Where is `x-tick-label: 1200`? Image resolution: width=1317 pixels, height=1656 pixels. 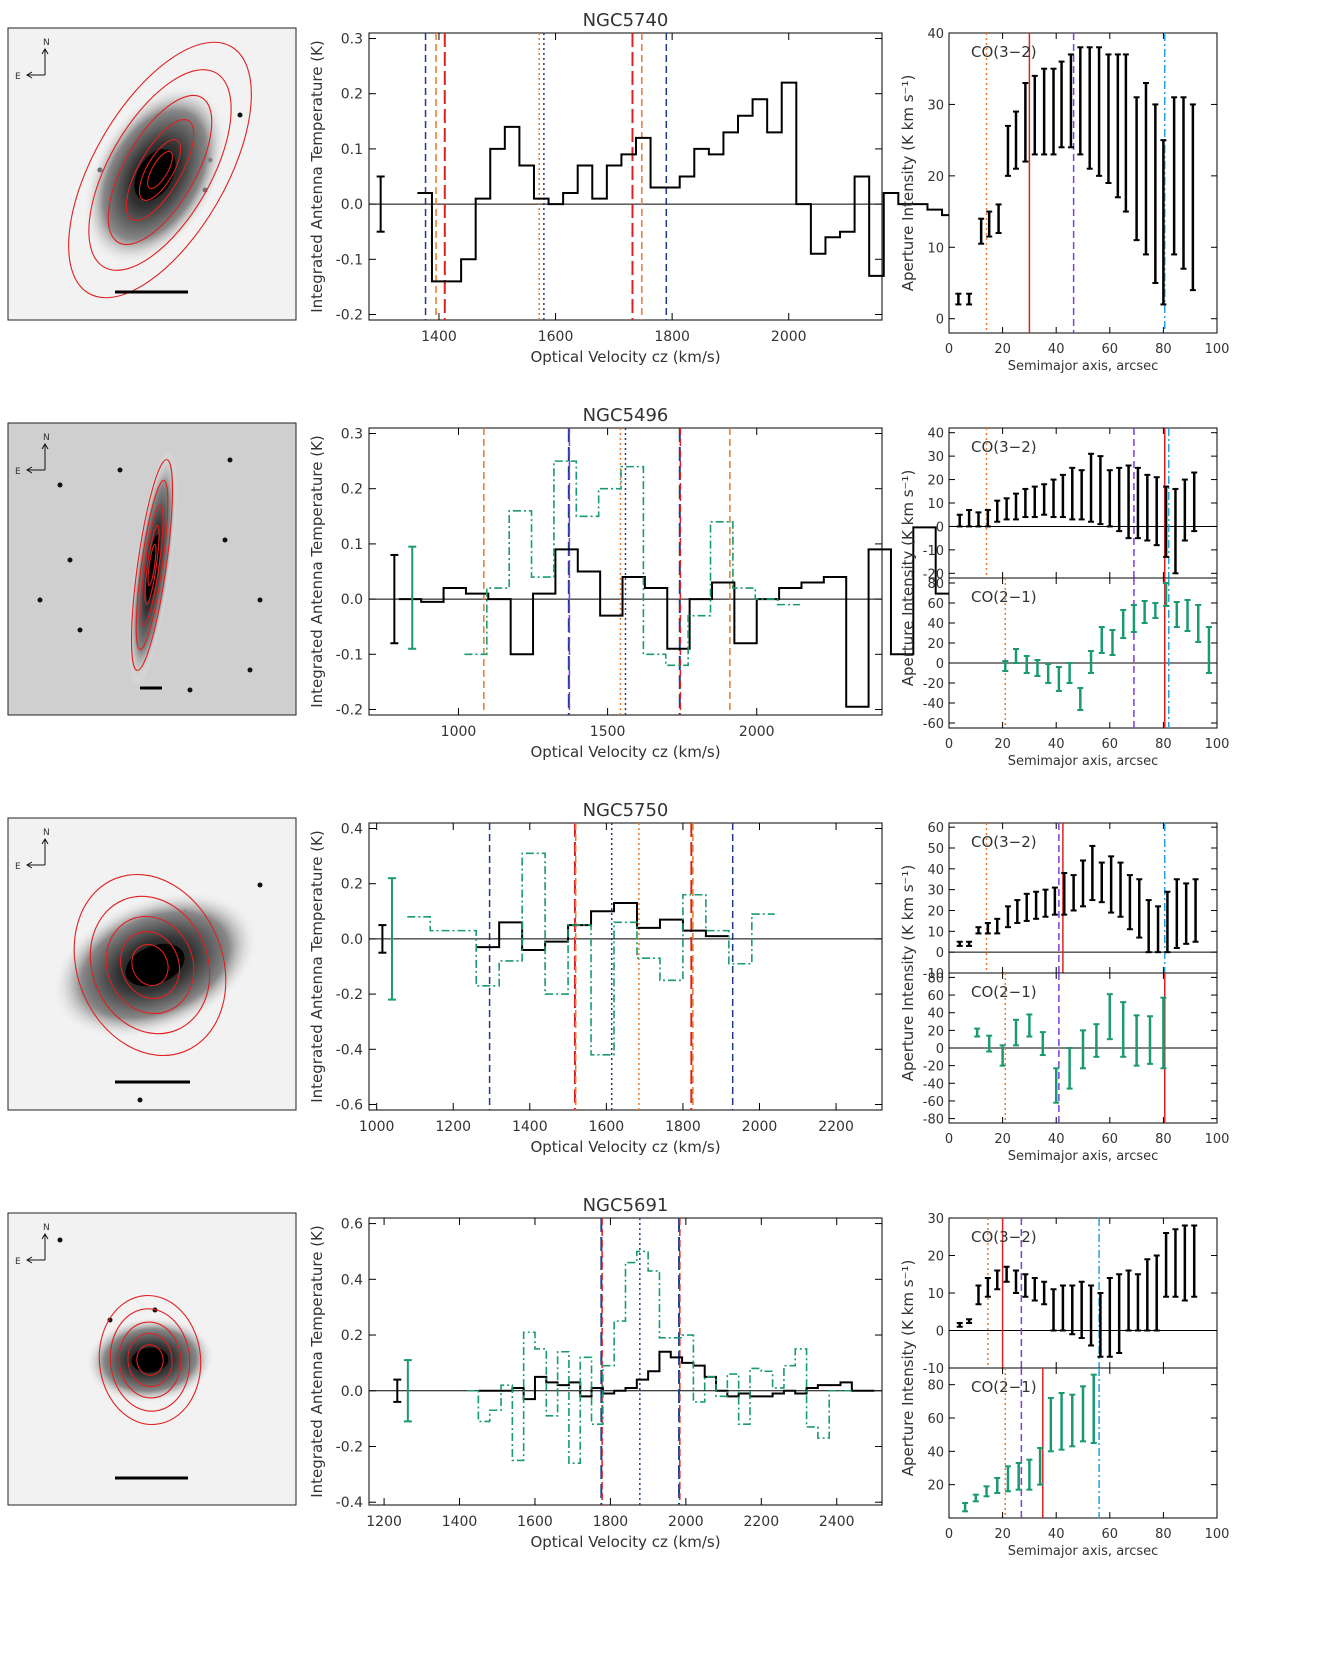
x-tick-label: 1200 is located at coordinates (384, 1522).